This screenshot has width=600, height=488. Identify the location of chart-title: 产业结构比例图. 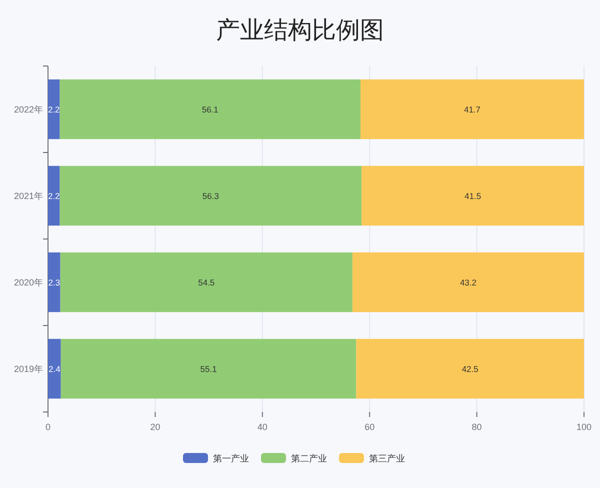
(300, 30).